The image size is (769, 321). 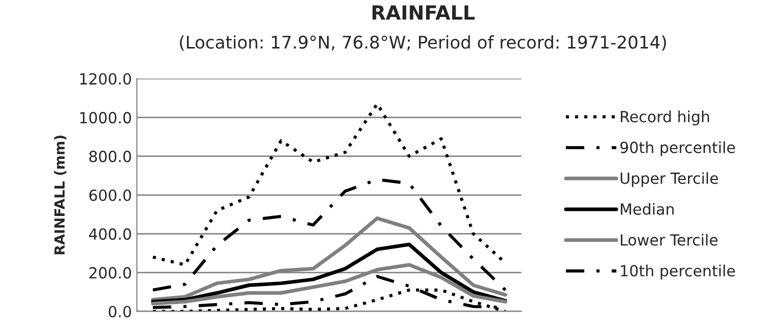 What do you see at coordinates (60, 195) in the screenshot?
I see `y-axis-title: RAINFALL (mm)` at bounding box center [60, 195].